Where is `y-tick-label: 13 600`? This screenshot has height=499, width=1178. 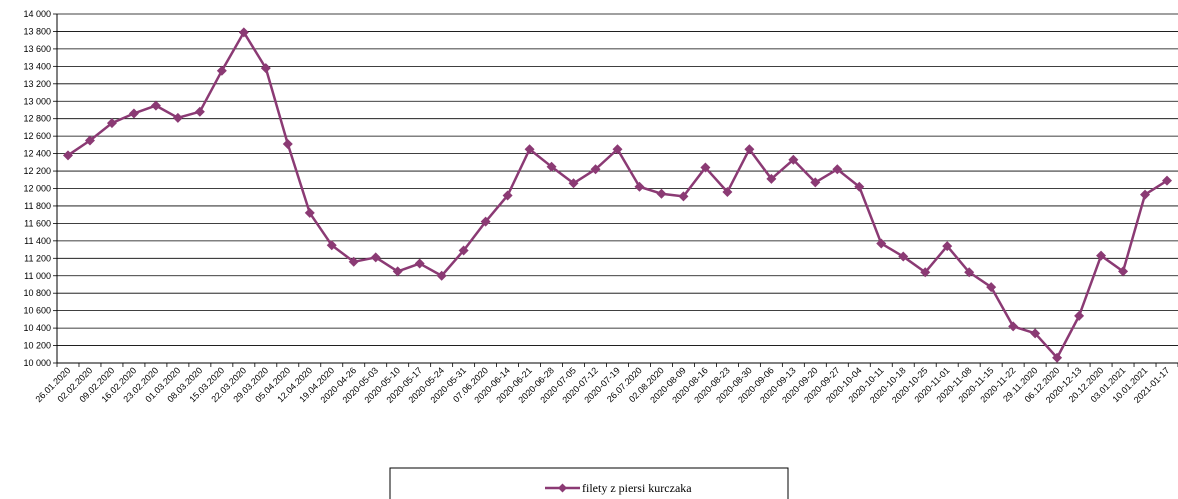 y-tick-label: 13 600 is located at coordinates (37, 49).